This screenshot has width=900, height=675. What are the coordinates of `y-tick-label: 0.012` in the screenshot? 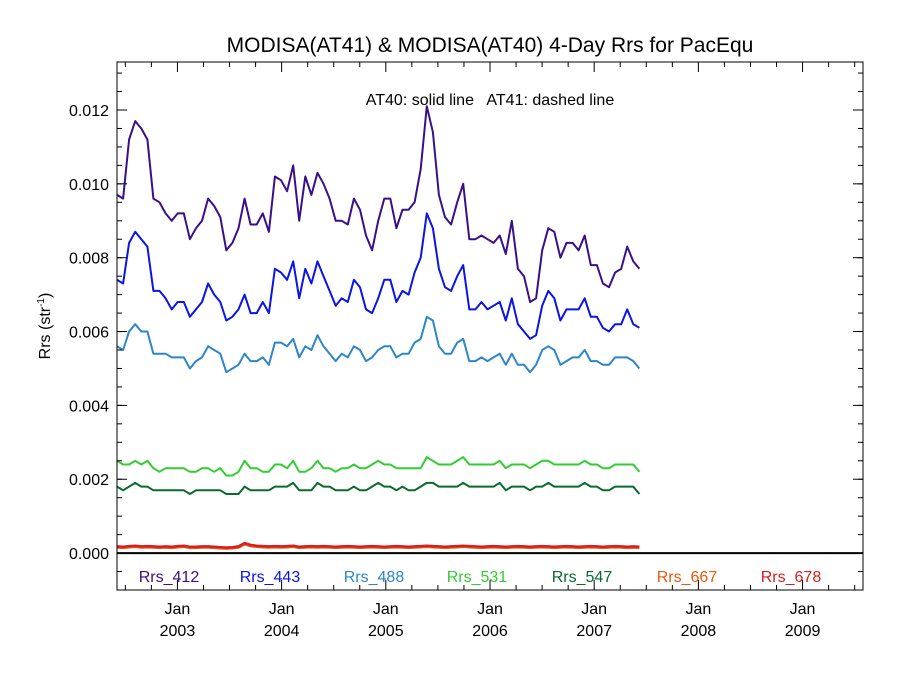 It's located at (89, 111).